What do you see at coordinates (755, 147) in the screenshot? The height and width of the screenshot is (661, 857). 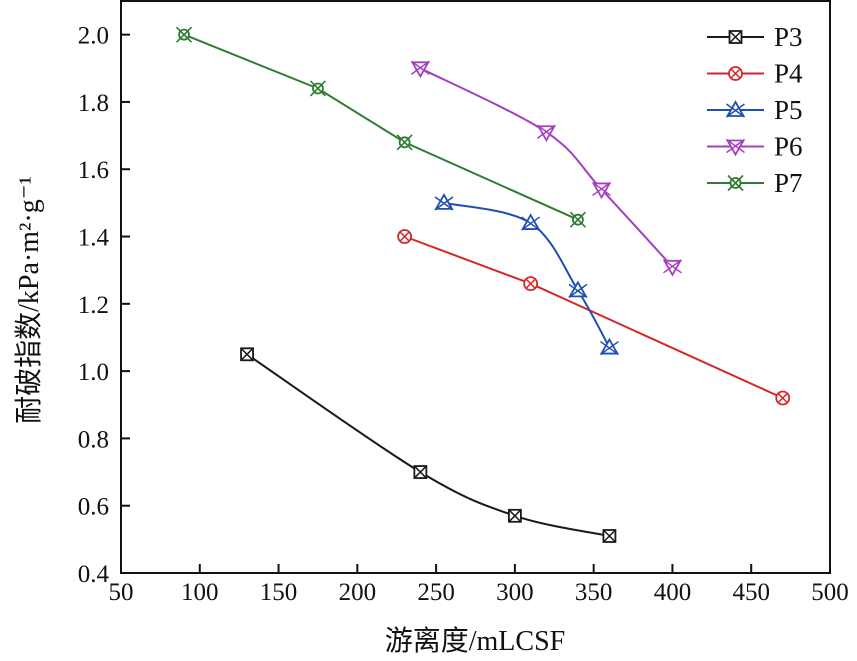 I see `legend-item-p6: P6` at bounding box center [755, 147].